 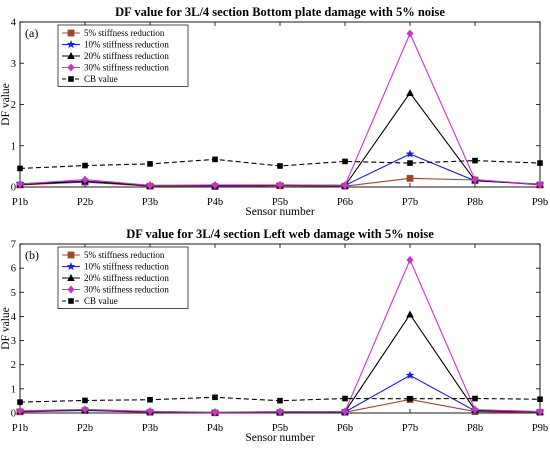 What do you see at coordinates (279, 212) in the screenshot?
I see `x-axis-label: Sensor number` at bounding box center [279, 212].